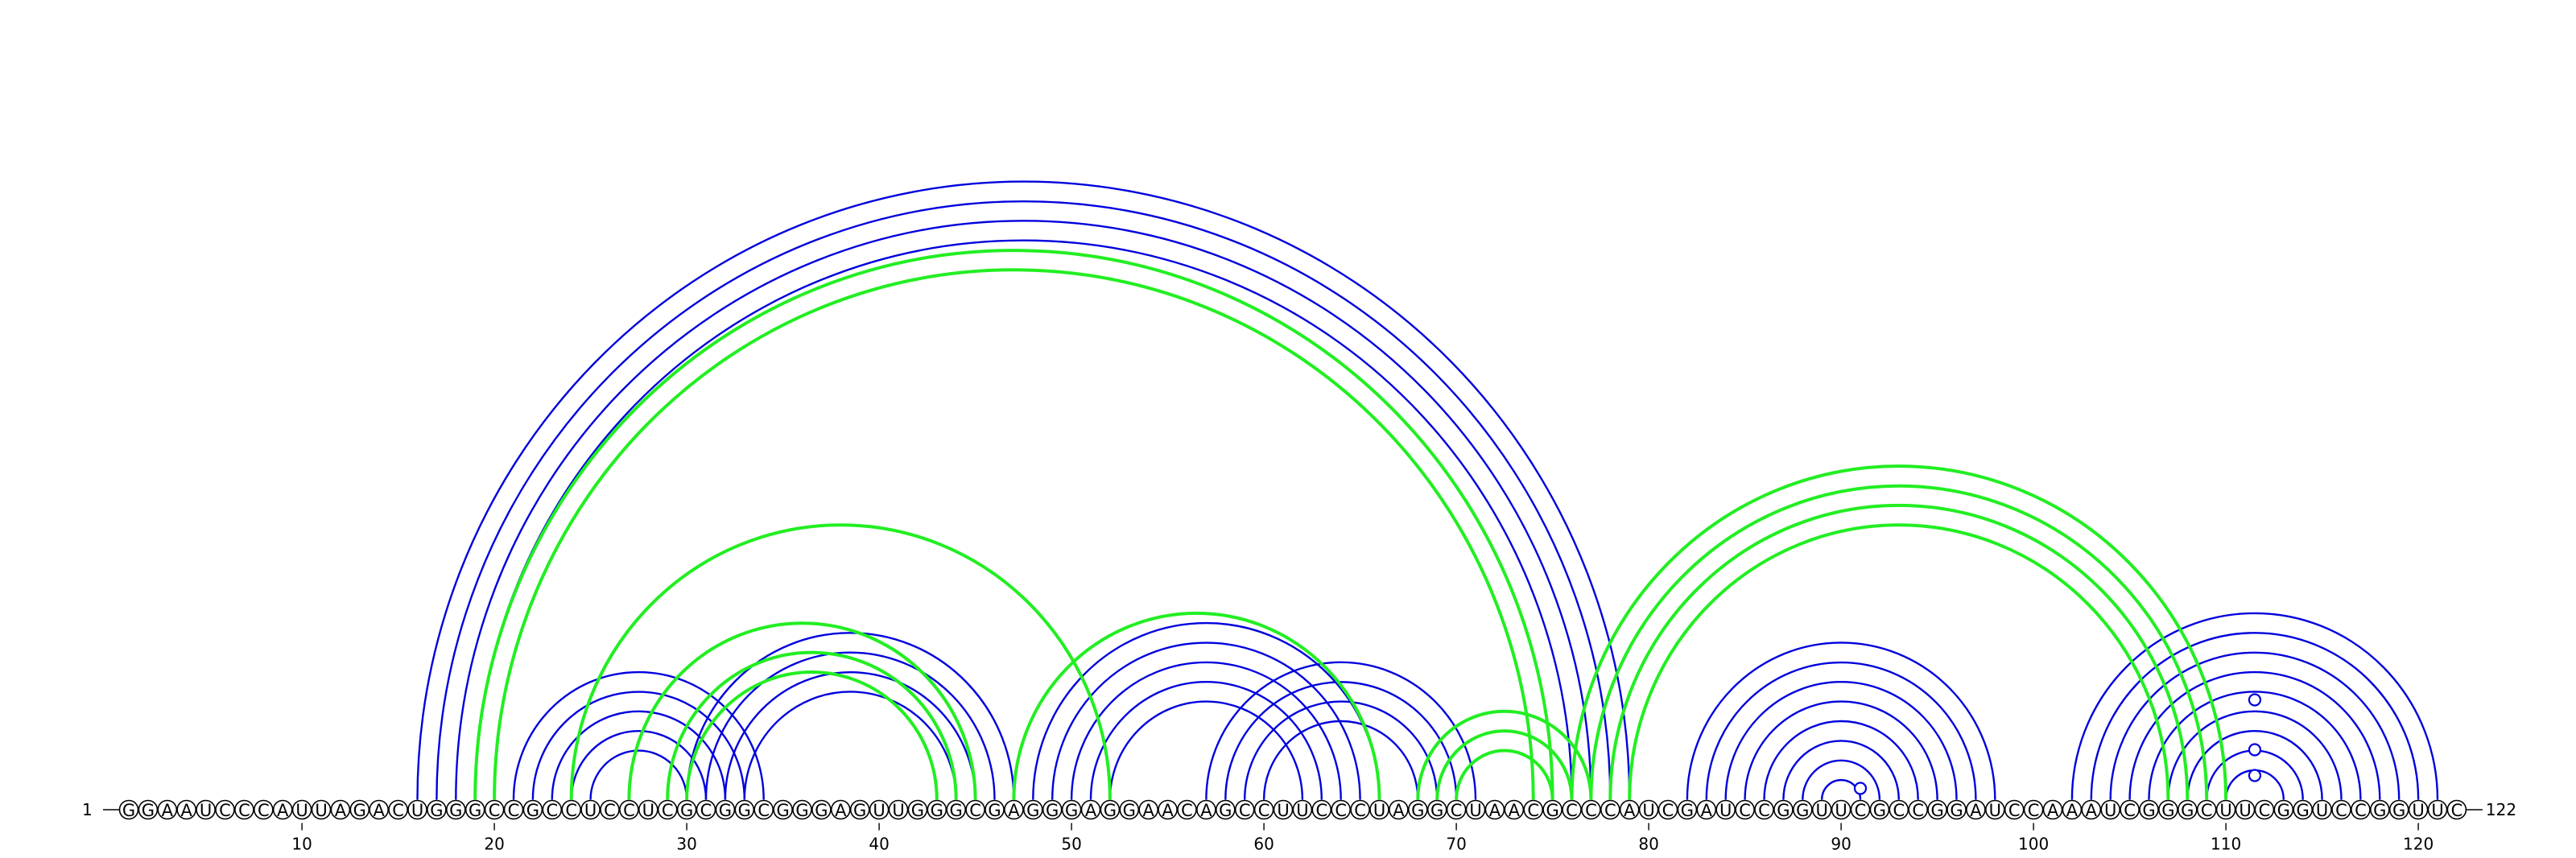 The height and width of the screenshot is (858, 2576). I want to click on tick-label: 80, so click(1648, 845).